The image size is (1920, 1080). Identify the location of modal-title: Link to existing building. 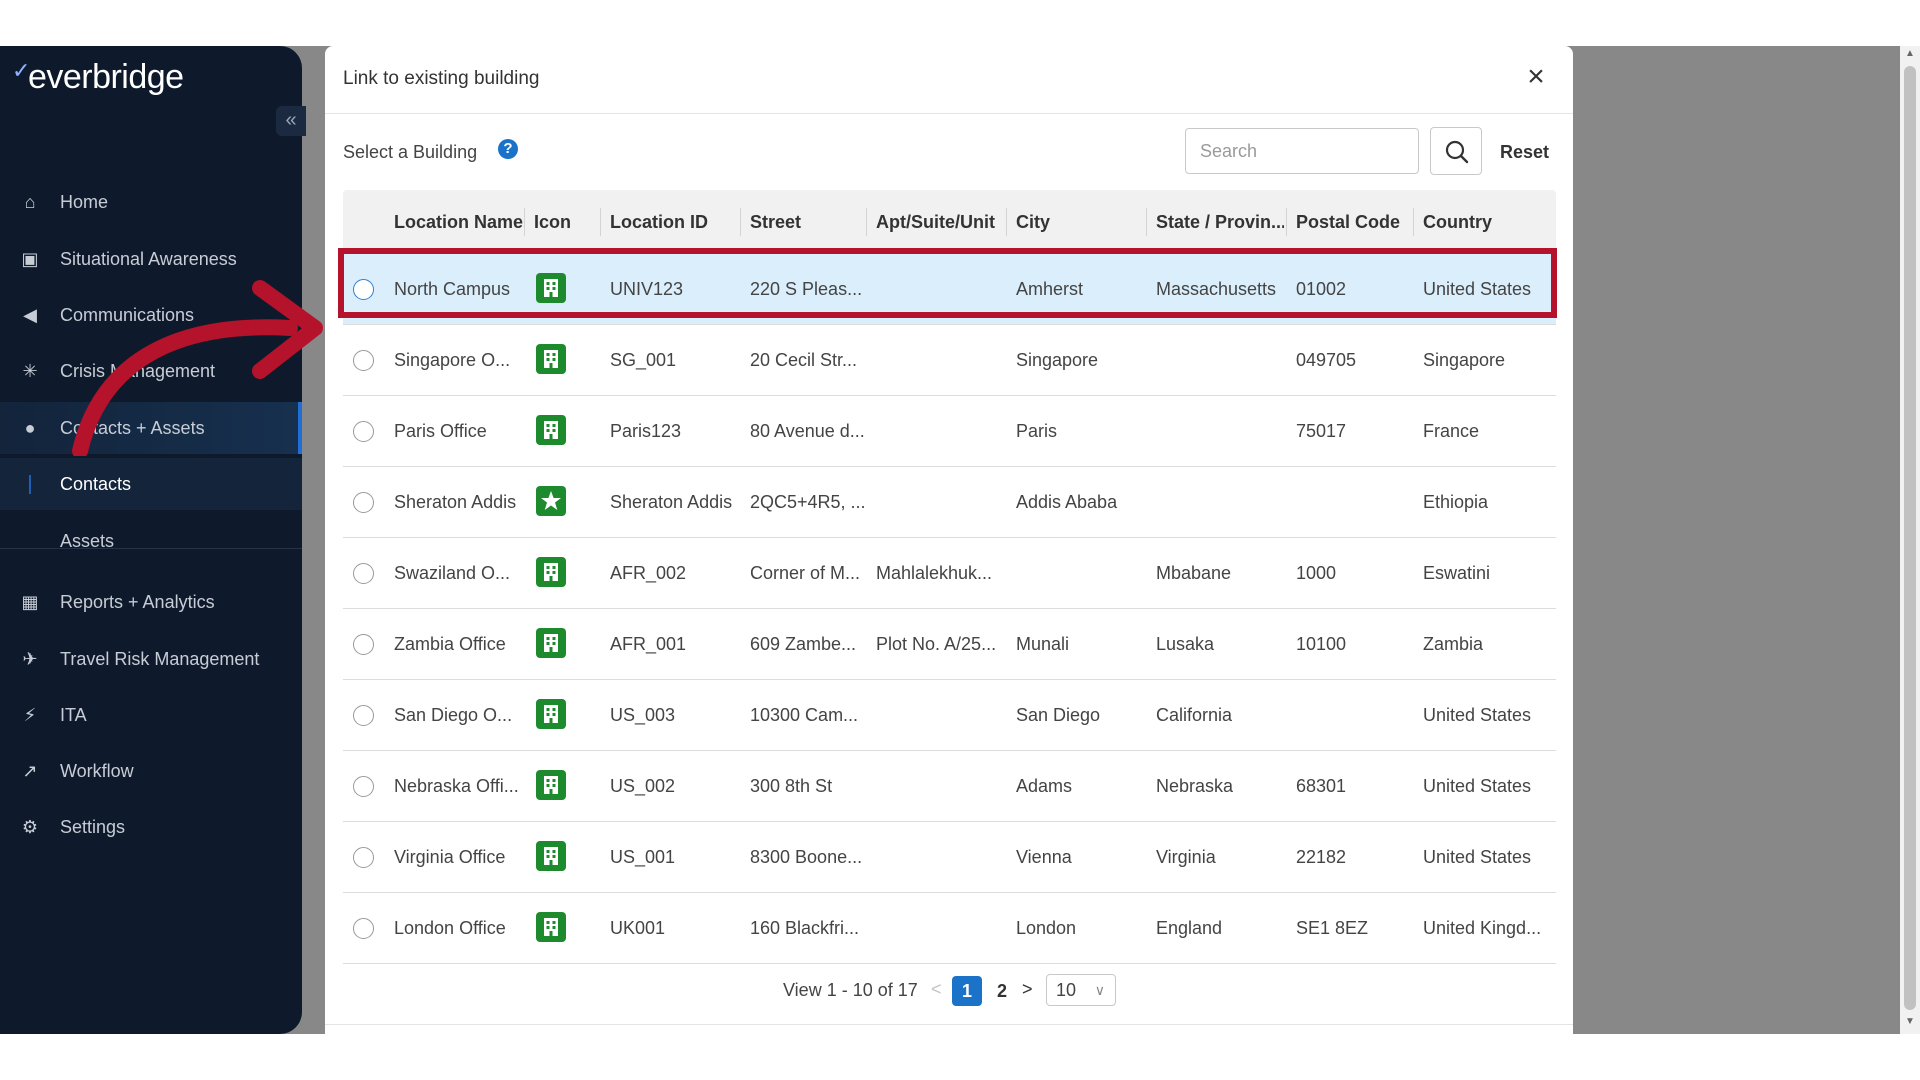
(441, 78).